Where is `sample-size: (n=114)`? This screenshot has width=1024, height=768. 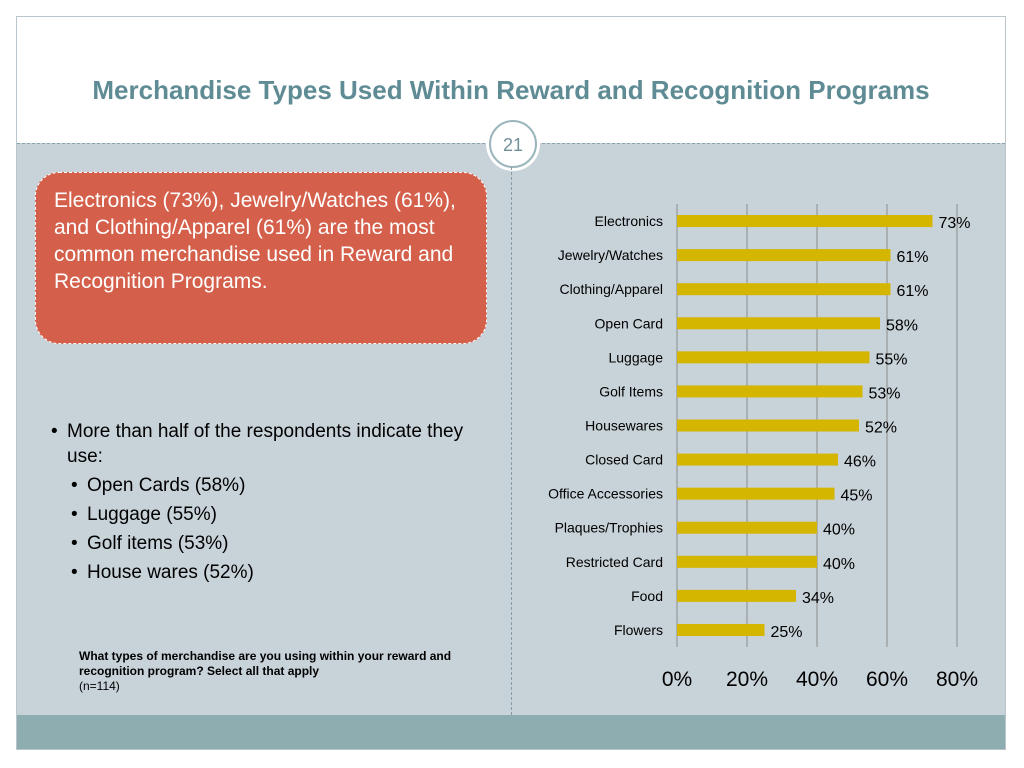
sample-size: (n=114) is located at coordinates (99, 686).